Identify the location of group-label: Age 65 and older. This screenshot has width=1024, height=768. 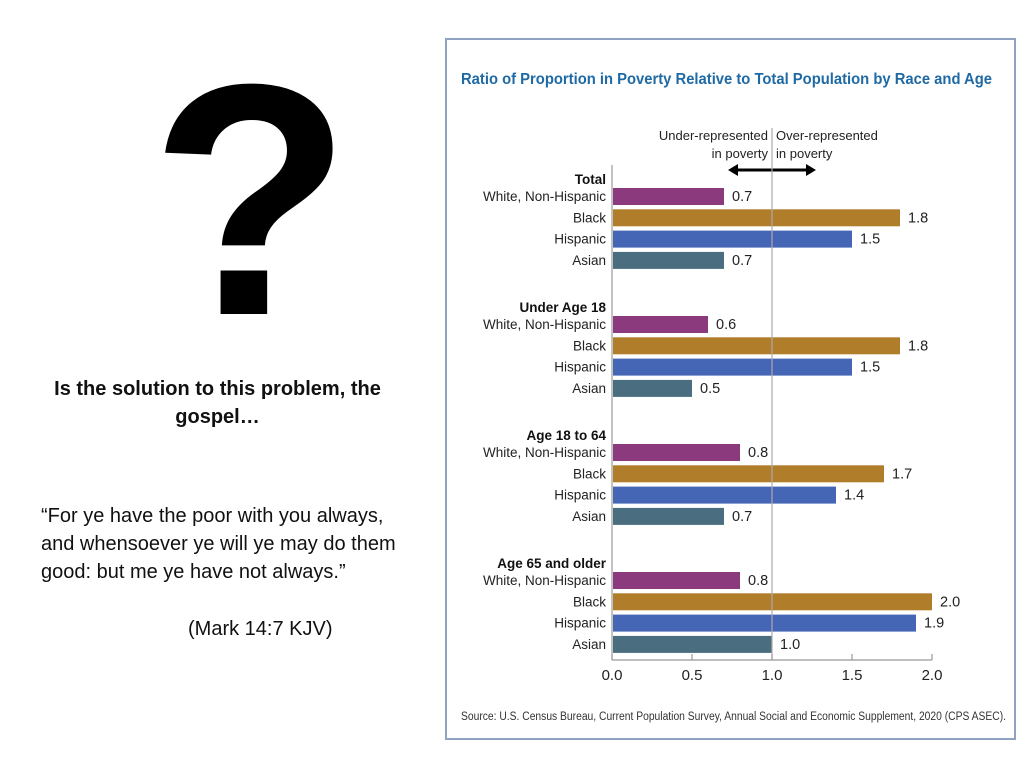
(552, 563).